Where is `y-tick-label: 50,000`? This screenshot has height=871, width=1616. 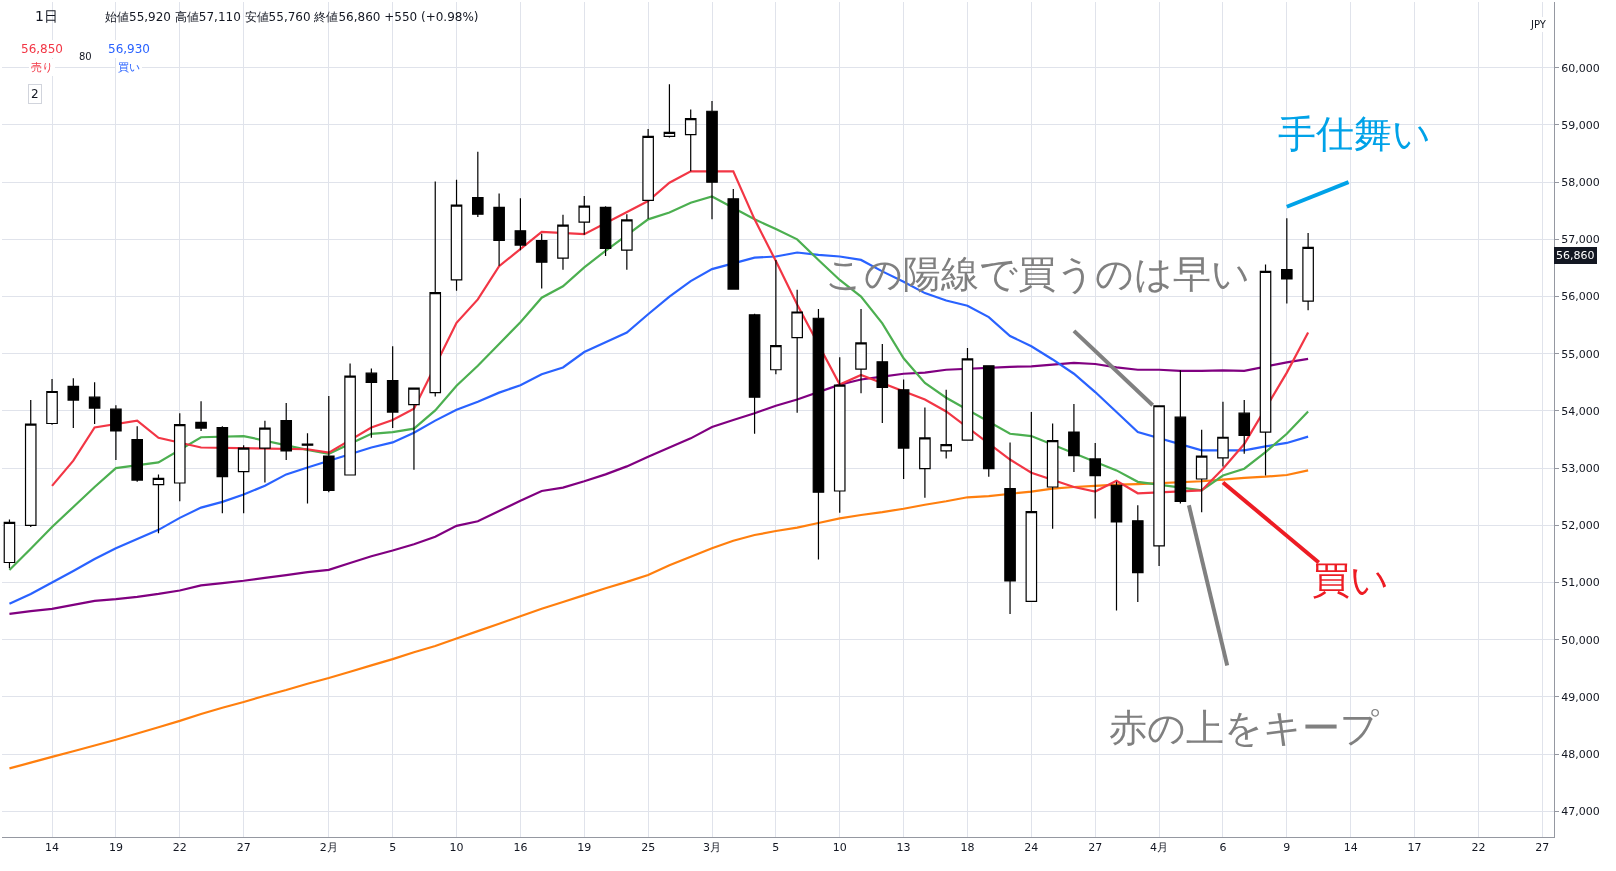 y-tick-label: 50,000 is located at coordinates (1580, 640).